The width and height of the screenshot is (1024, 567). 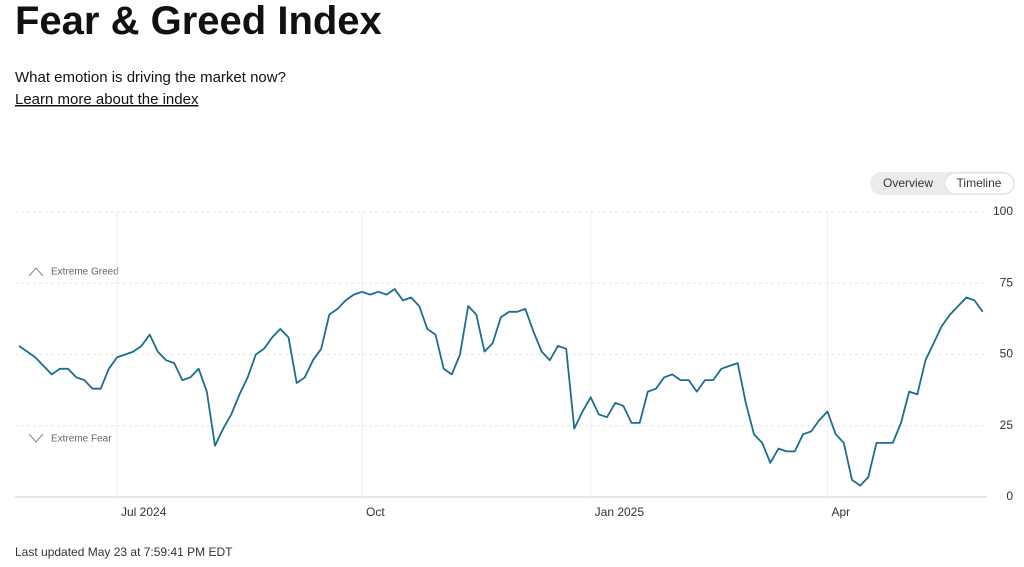 What do you see at coordinates (1009, 496) in the screenshot?
I see `y-tick-label: 0` at bounding box center [1009, 496].